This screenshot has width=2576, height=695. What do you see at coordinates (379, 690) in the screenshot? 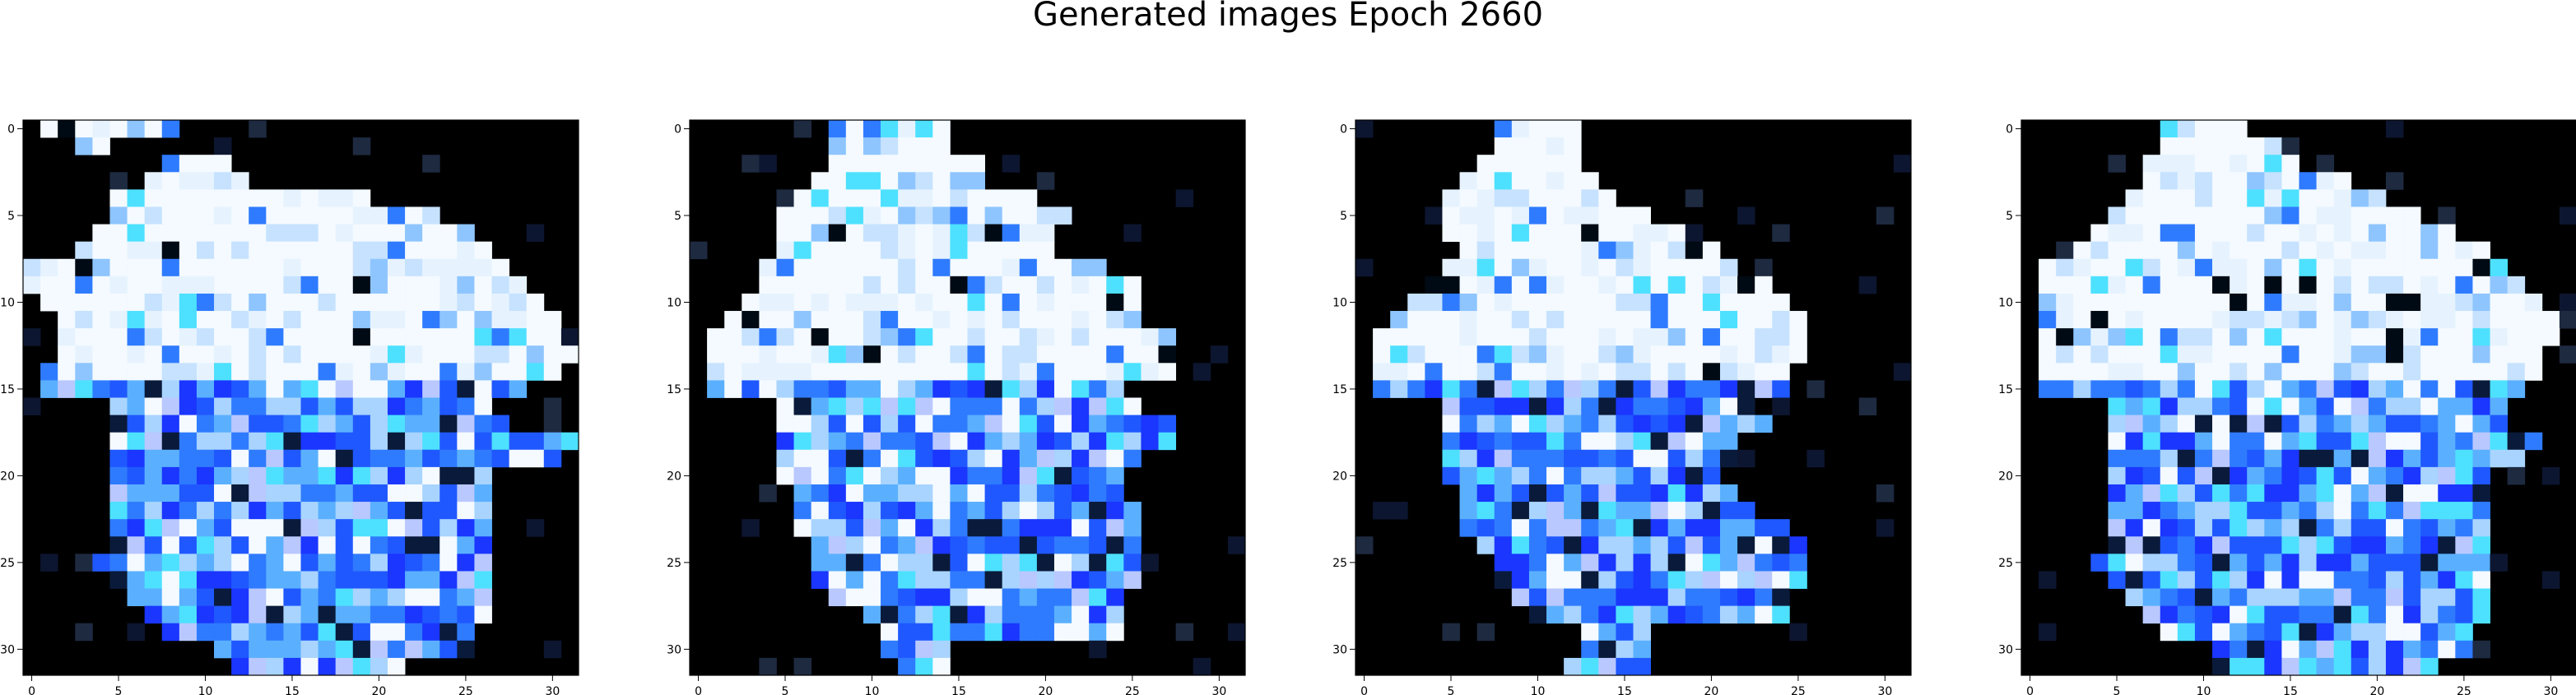
I see `x-tick-label: 20` at bounding box center [379, 690].